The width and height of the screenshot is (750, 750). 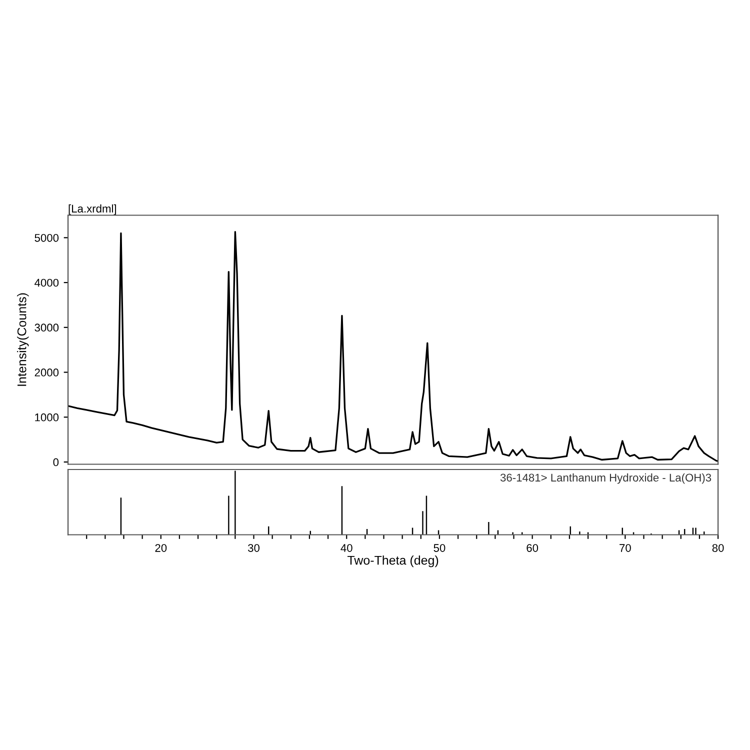 I want to click on x-tick-label: 70, so click(x=625, y=548).